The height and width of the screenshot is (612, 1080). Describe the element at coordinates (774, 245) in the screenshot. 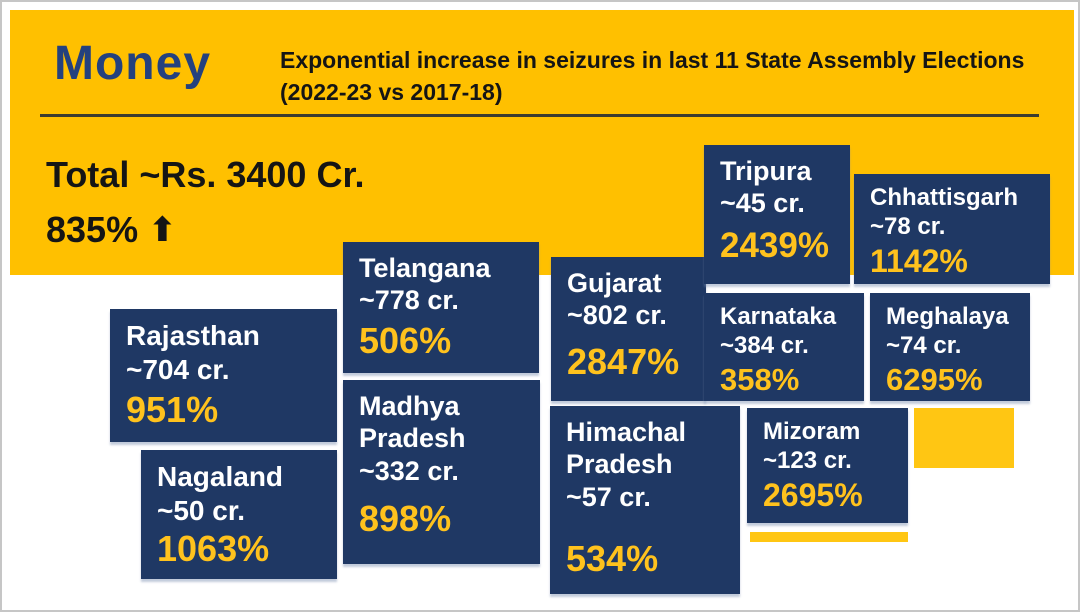

I see `state-increase-percent: 2439%` at that location.